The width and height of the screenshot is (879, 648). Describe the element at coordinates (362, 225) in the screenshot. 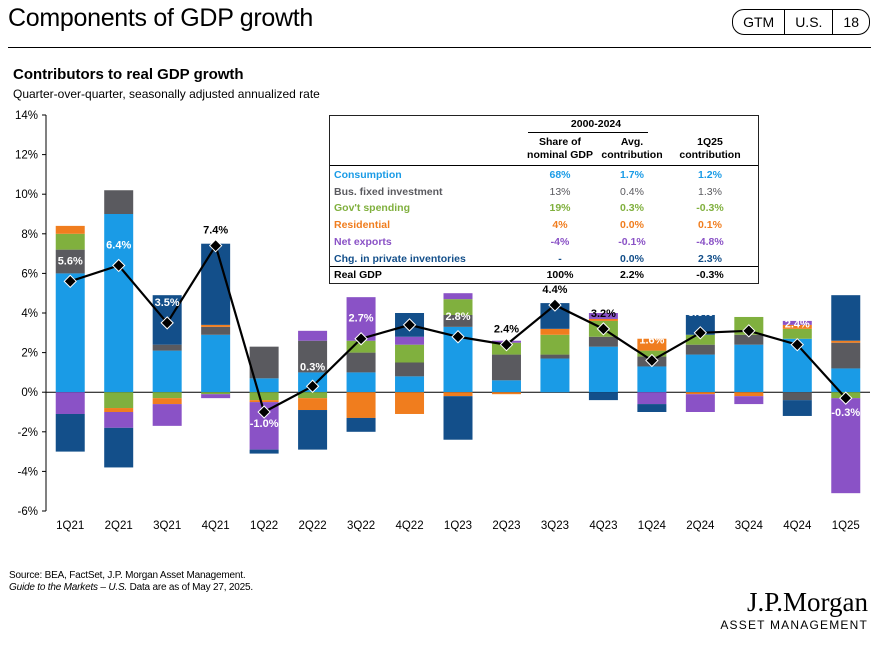

I see `table-cell-label: Residential` at that location.